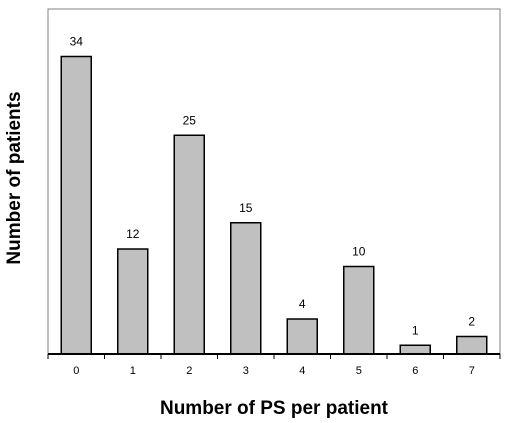  Describe the element at coordinates (246, 371) in the screenshot. I see `x-tick-label-3: 3` at that location.